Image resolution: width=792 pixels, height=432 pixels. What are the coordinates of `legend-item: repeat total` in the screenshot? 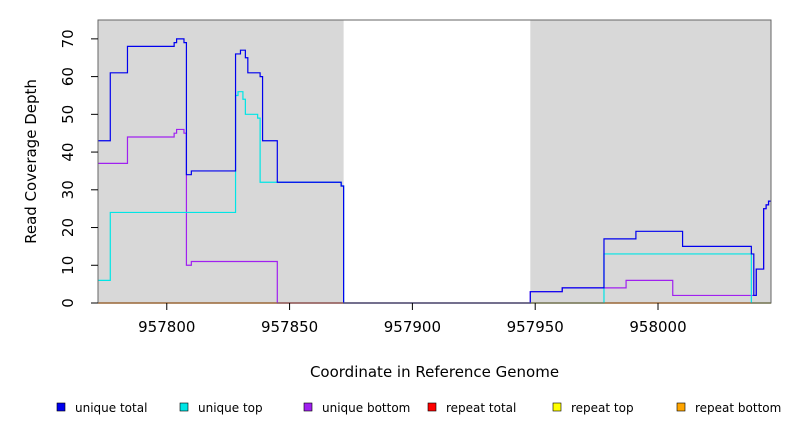 It's located at (471, 408).